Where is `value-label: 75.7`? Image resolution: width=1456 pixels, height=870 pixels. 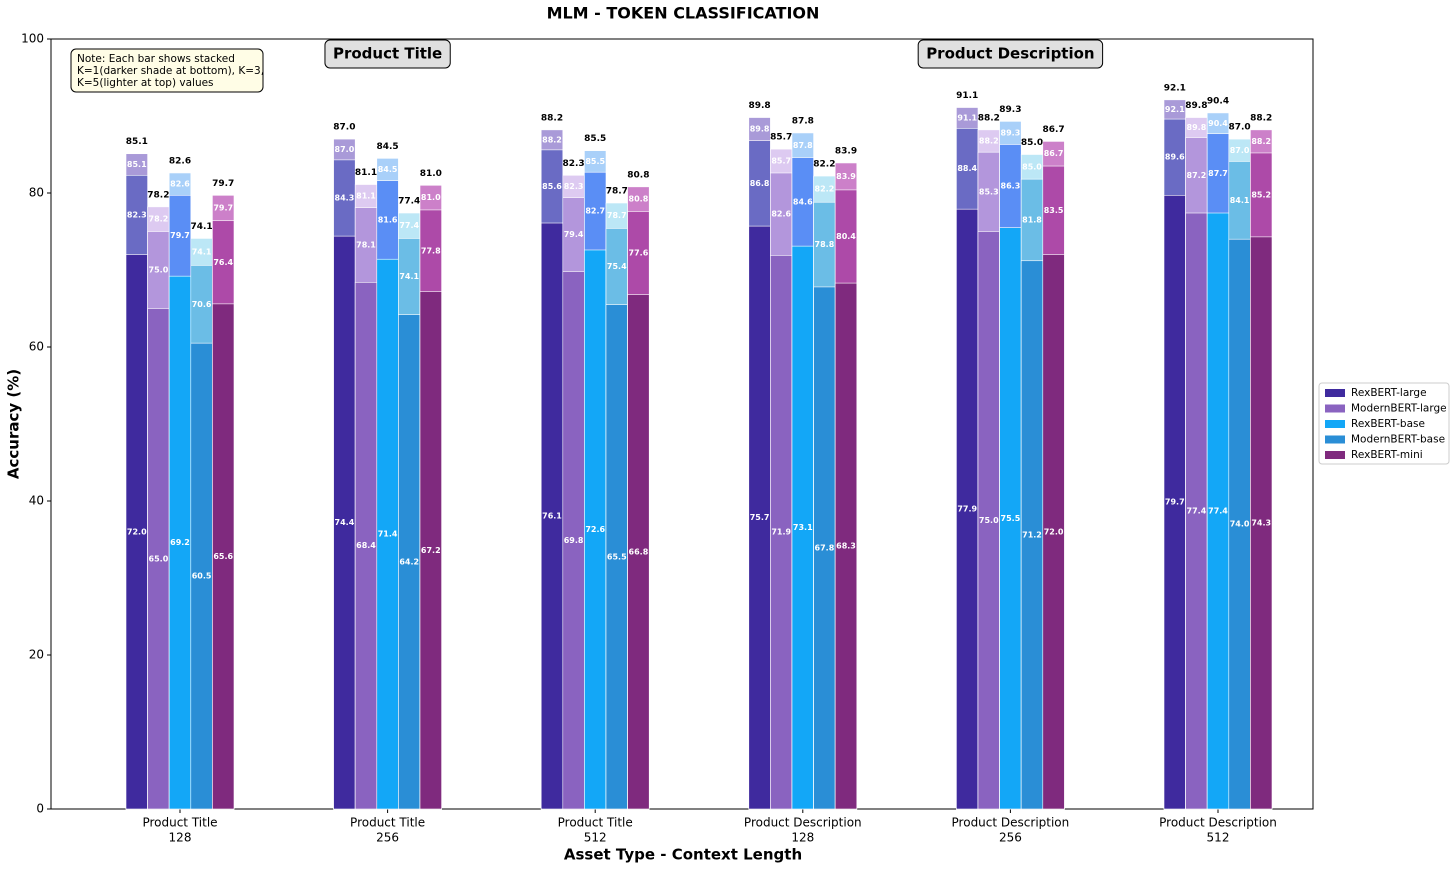
value-label: 75.7 is located at coordinates (760, 517).